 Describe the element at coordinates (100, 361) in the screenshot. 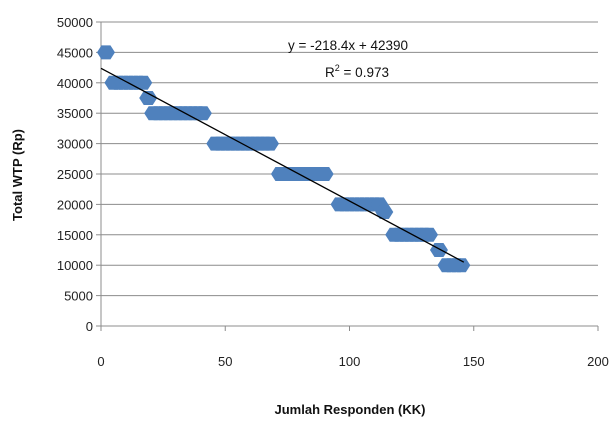

I see `x-tick-label-0: 0` at that location.